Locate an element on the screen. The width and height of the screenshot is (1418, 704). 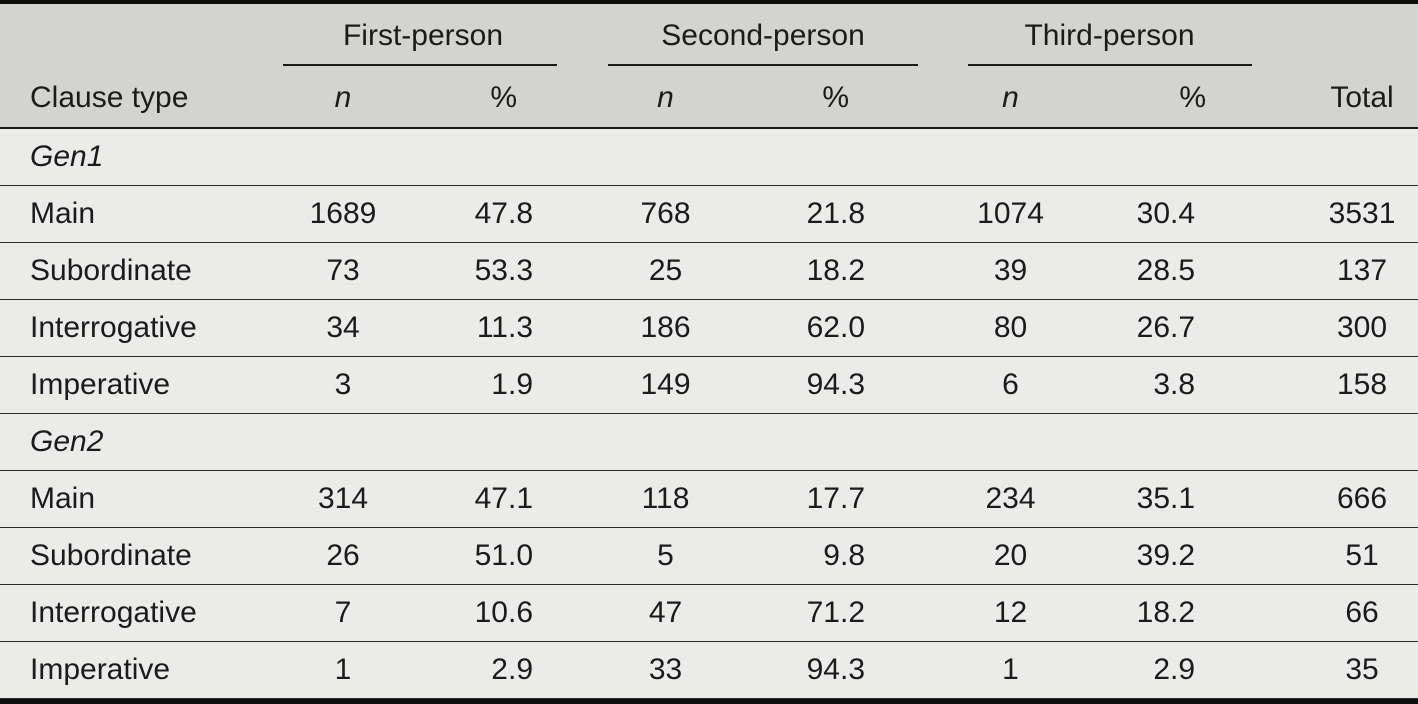
pct-cell: 47.8 is located at coordinates (504, 213).